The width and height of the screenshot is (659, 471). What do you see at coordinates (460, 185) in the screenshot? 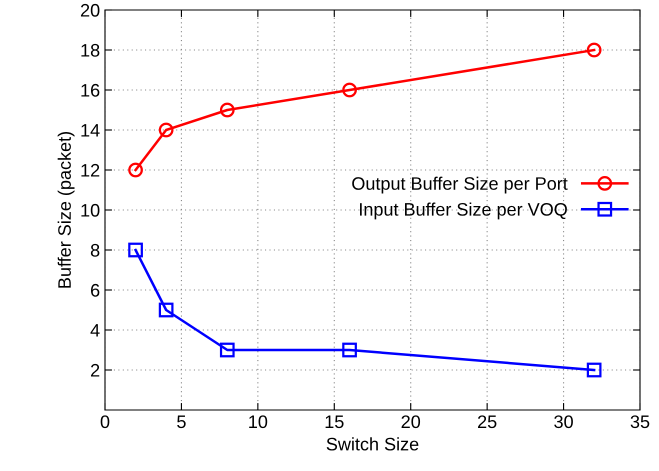
I see `legend-label: Output Buffer Size per Port` at bounding box center [460, 185].